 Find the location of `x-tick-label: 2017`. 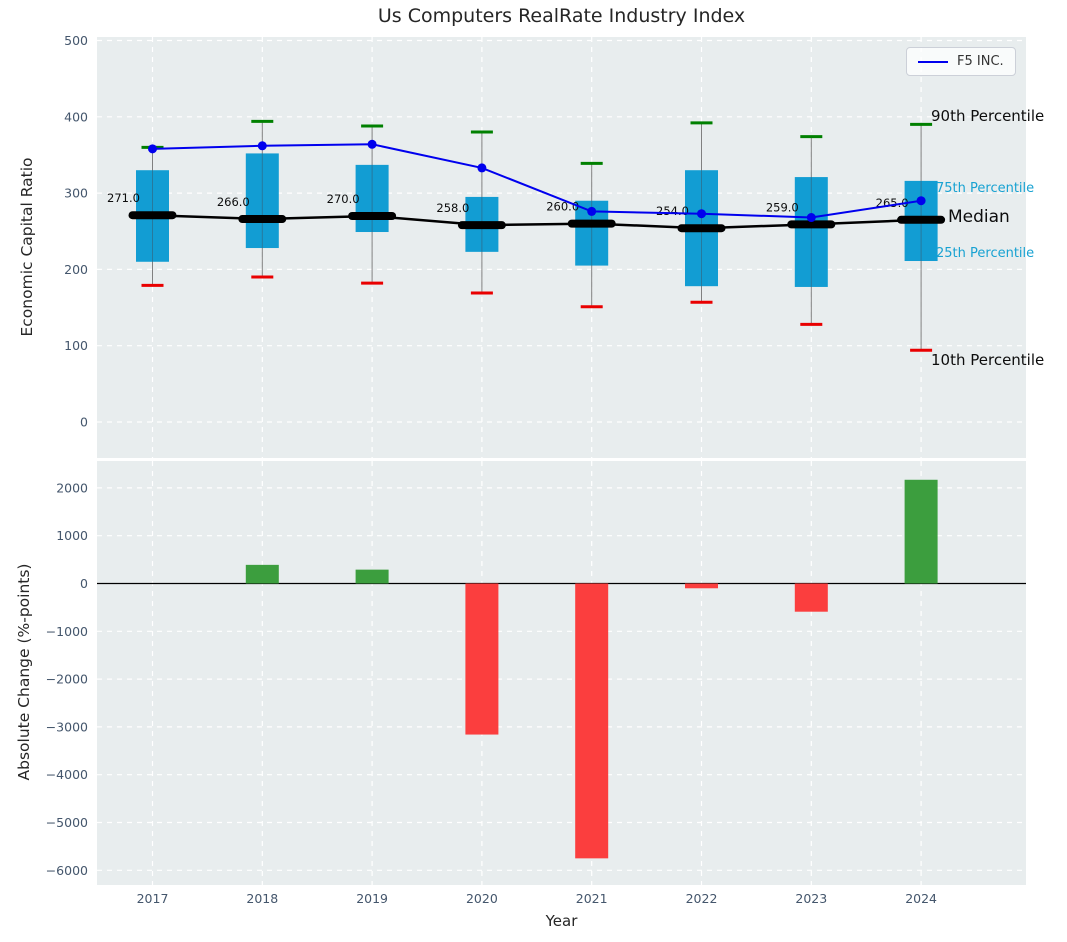

x-tick-label: 2017 is located at coordinates (153, 898).